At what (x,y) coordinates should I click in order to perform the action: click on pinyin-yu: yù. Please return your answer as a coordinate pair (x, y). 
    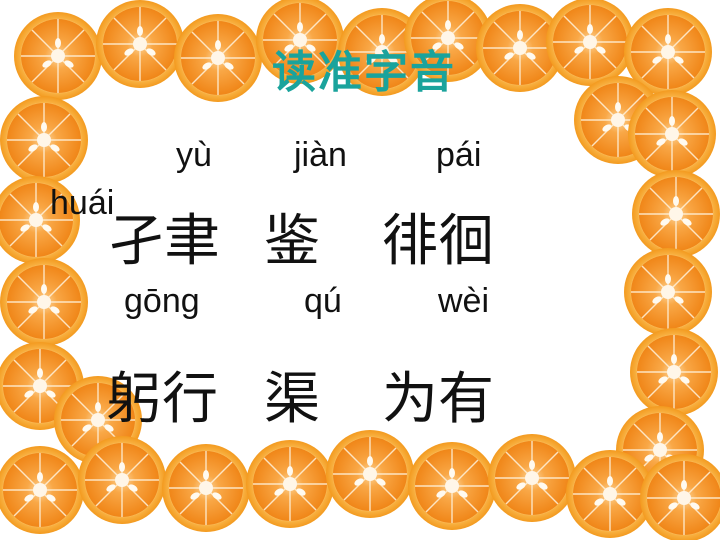
    Looking at the image, I should click on (194, 155).